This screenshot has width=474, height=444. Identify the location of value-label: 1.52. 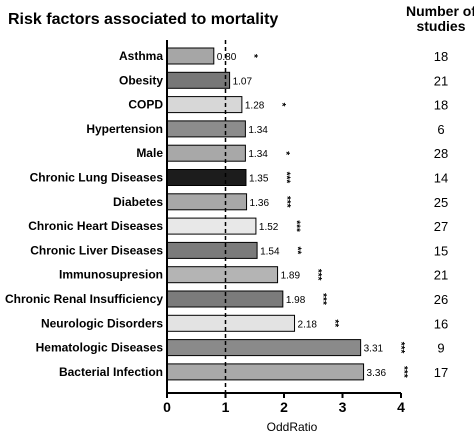
(269, 227).